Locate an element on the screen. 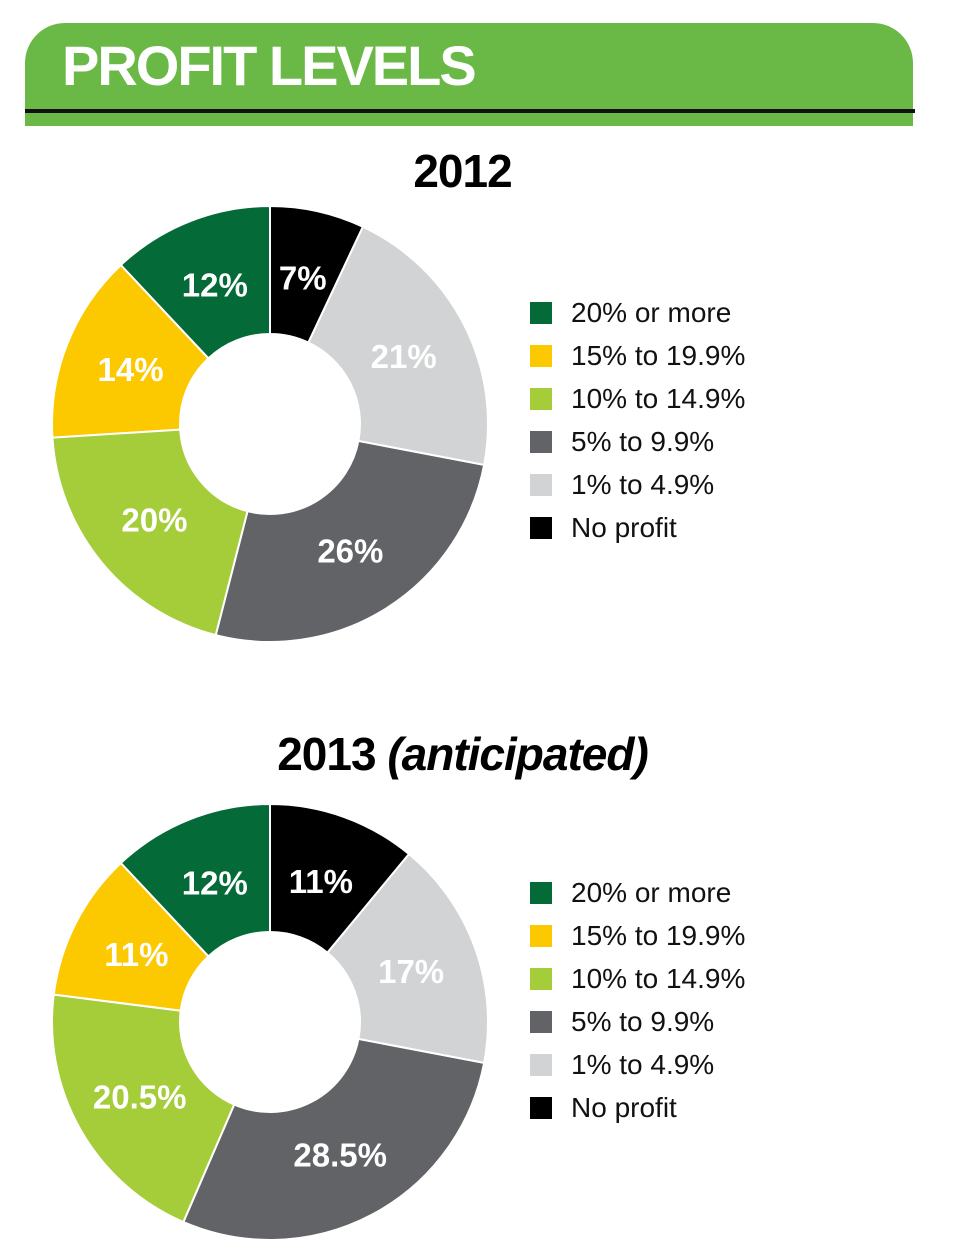 The image size is (965, 1260). slice-label-15-to-19-9: 11% is located at coordinates (136, 954).